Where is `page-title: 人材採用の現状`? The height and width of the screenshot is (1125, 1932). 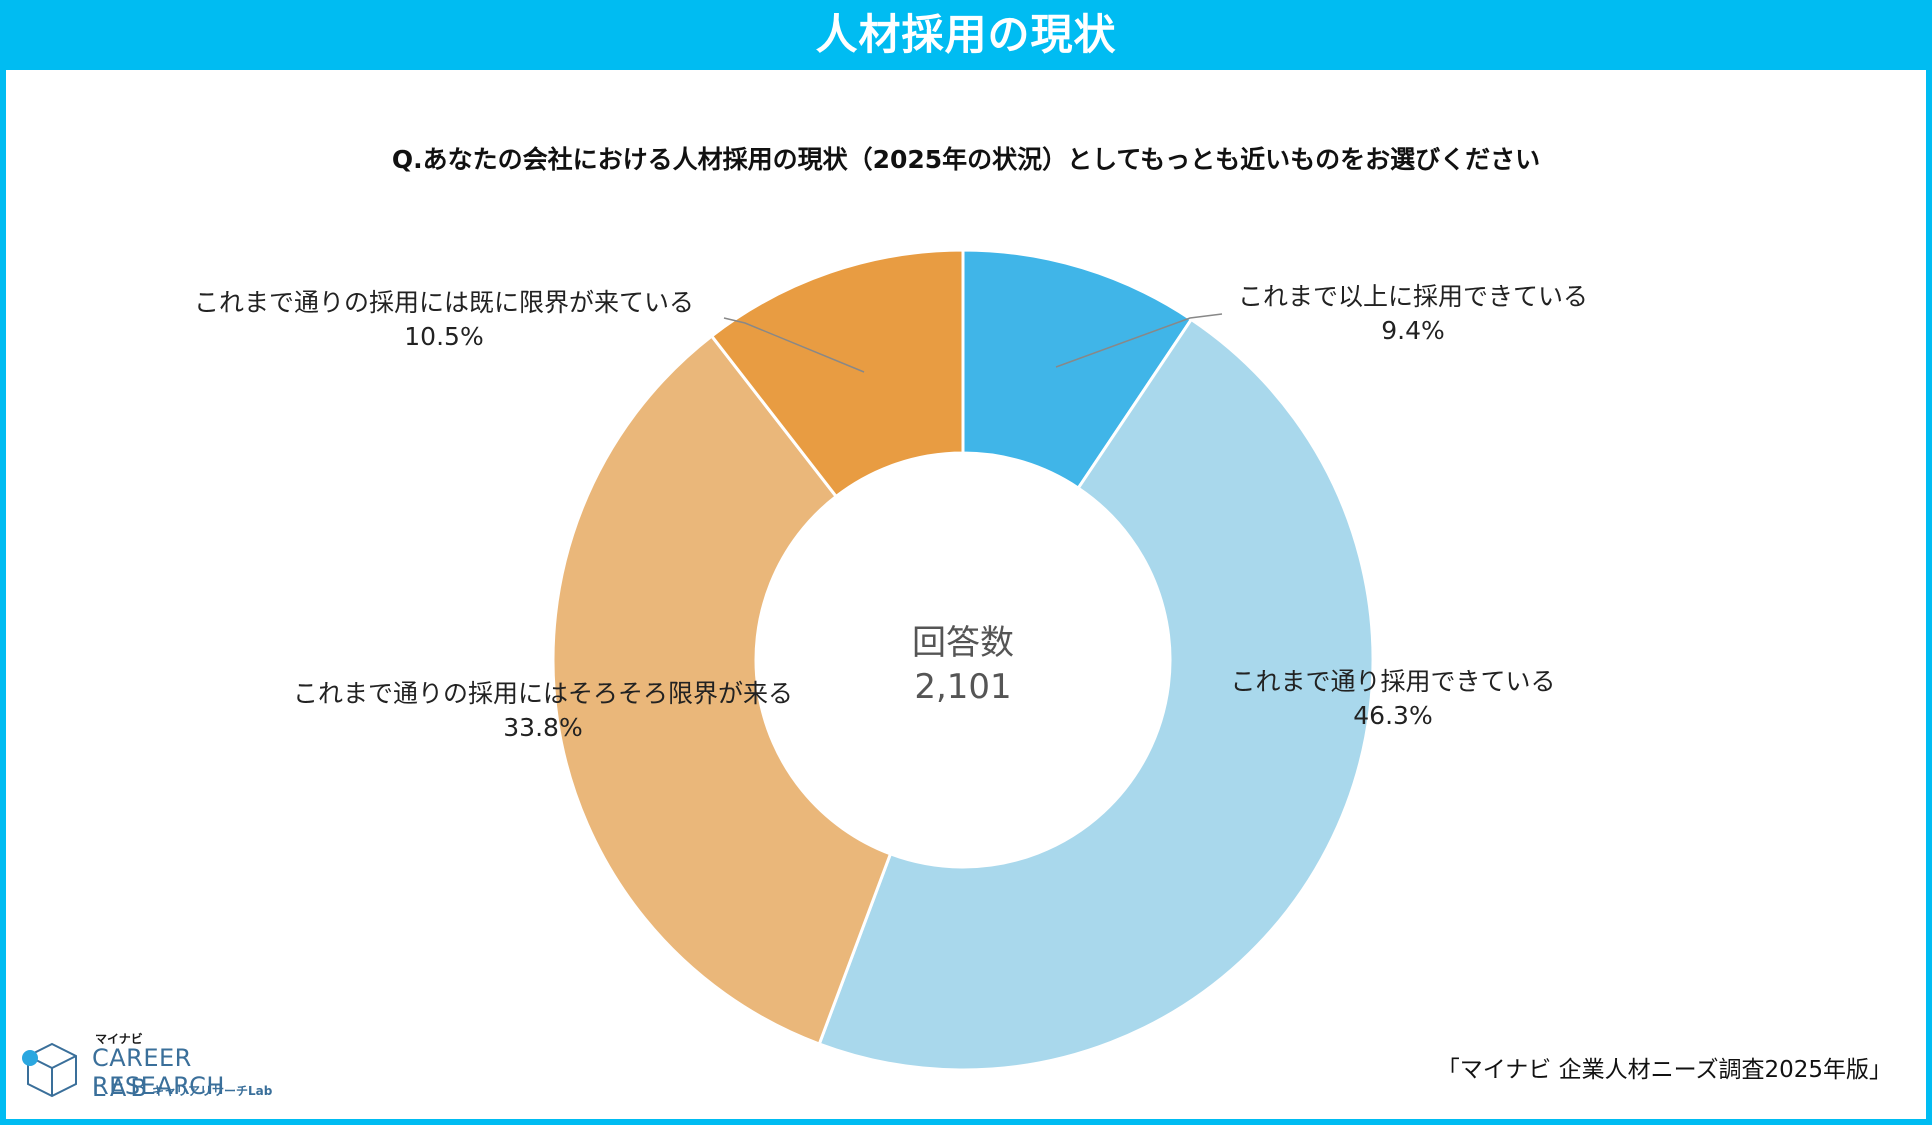 page-title: 人材採用の現状 is located at coordinates (966, 35).